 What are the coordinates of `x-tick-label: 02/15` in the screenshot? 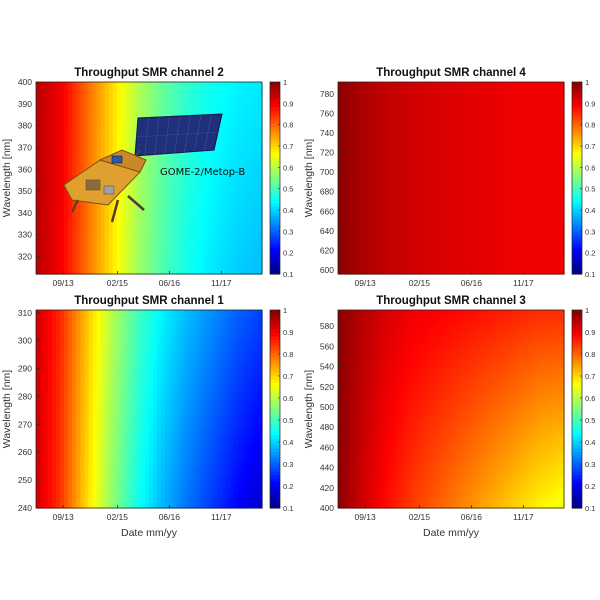 It's located at (118, 283).